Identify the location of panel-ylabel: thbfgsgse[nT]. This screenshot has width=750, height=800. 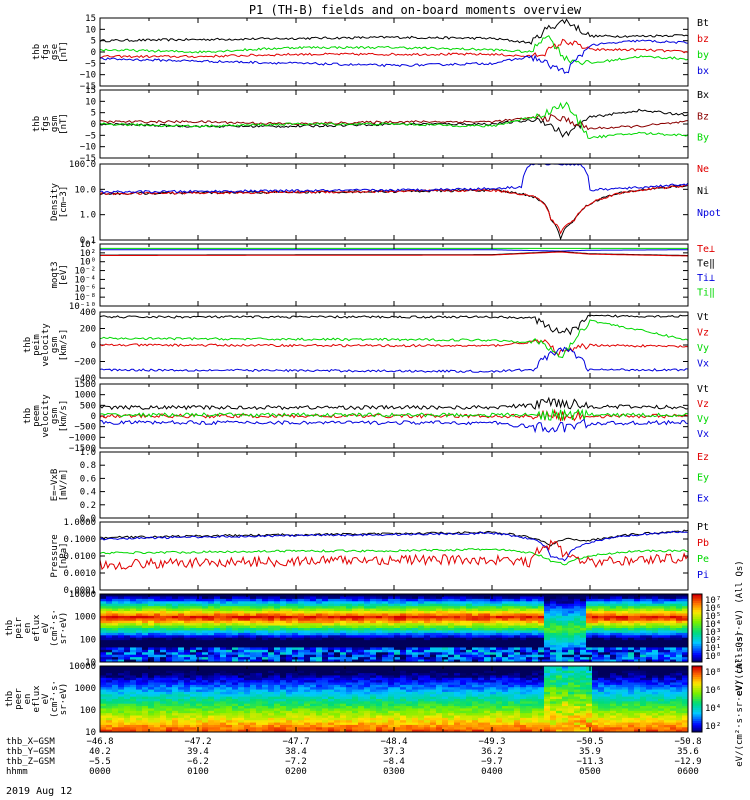
(50, 52).